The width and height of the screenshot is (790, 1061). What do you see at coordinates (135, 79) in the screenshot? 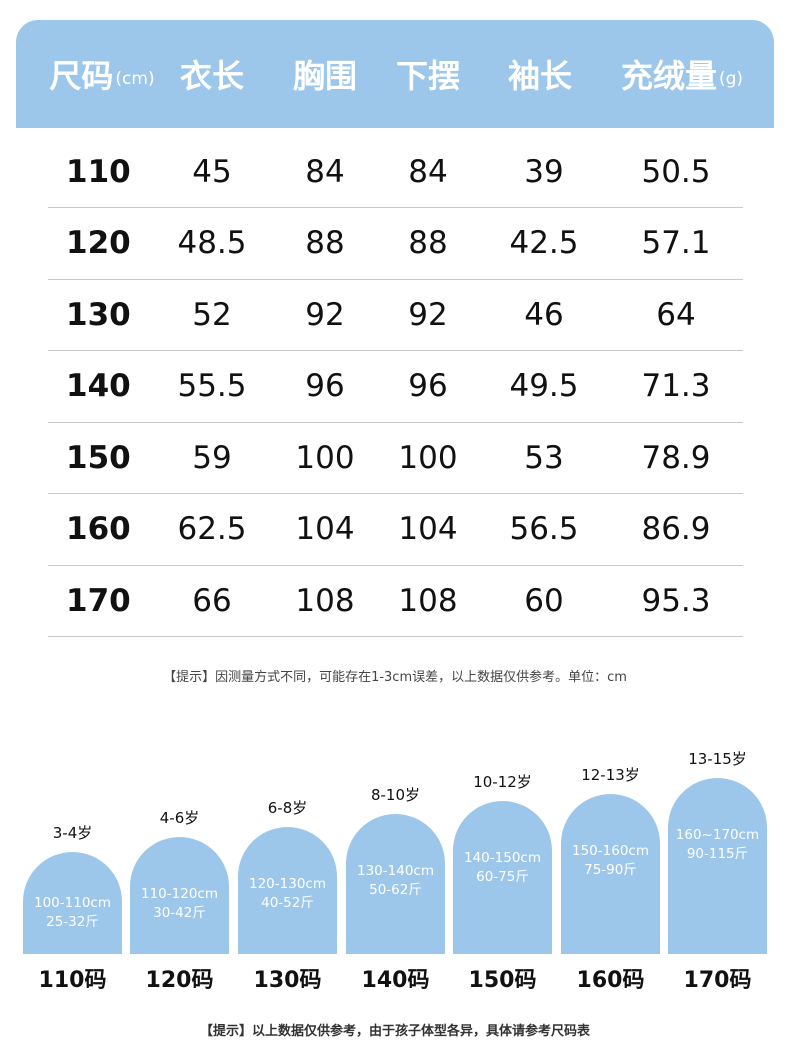
I see `header-size-unit: (cm)` at bounding box center [135, 79].